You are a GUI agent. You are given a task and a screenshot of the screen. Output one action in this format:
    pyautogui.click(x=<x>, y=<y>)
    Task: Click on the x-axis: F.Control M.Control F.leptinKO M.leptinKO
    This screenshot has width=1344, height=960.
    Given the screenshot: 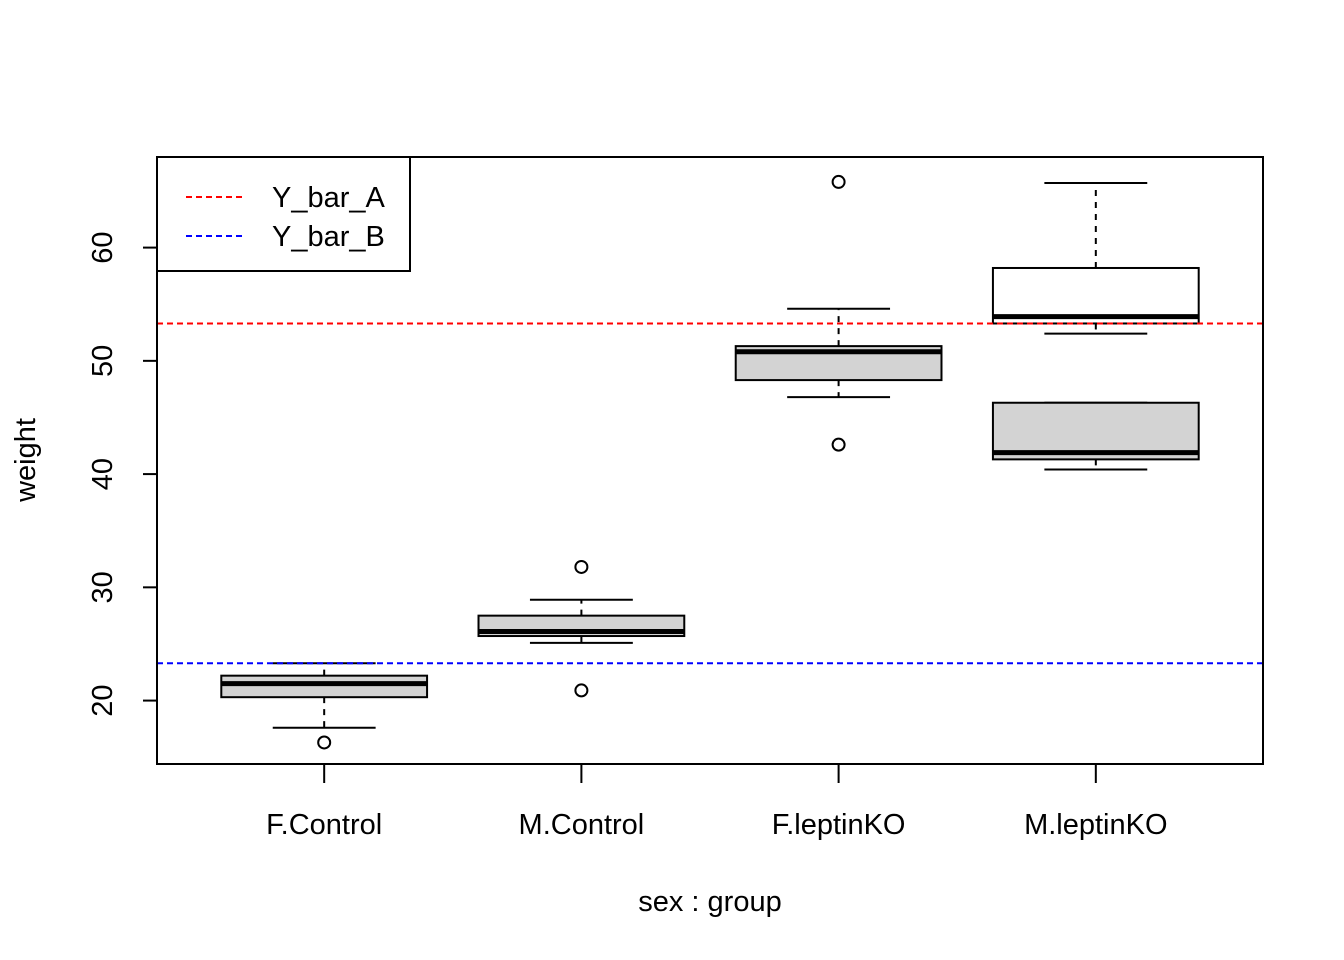 What is the action you would take?
    pyautogui.click(x=717, y=802)
    